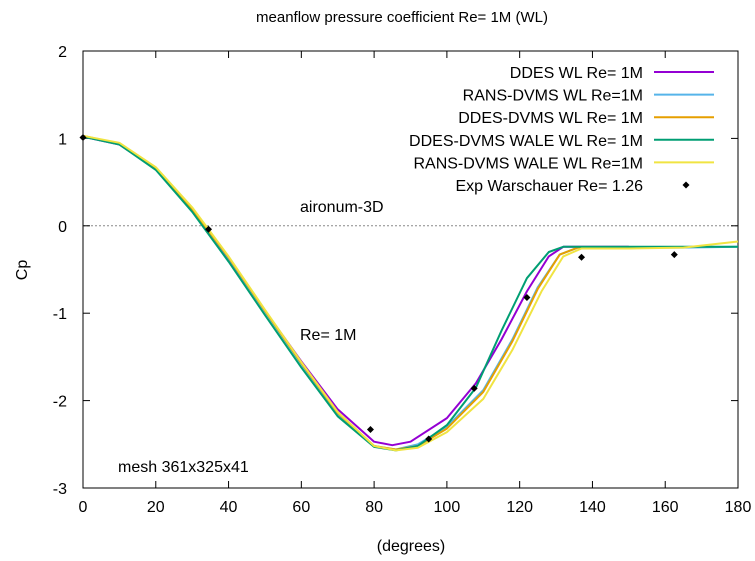 Image resolution: width=755 pixels, height=561 pixels. What do you see at coordinates (550, 118) in the screenshot?
I see `legend-label: DDES-DVMS WL Re= 1M` at bounding box center [550, 118].